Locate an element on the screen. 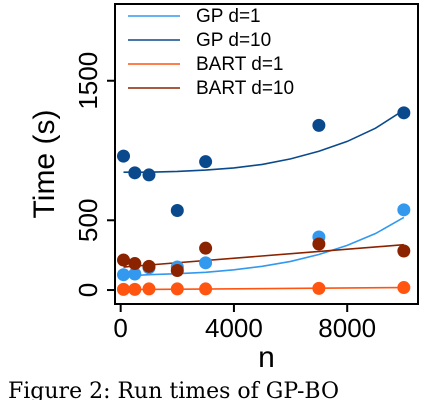 This screenshot has width=430, height=400. legend: GP d=1 GP d=10 BART d=1 BART d=10 is located at coordinates (211, 52).